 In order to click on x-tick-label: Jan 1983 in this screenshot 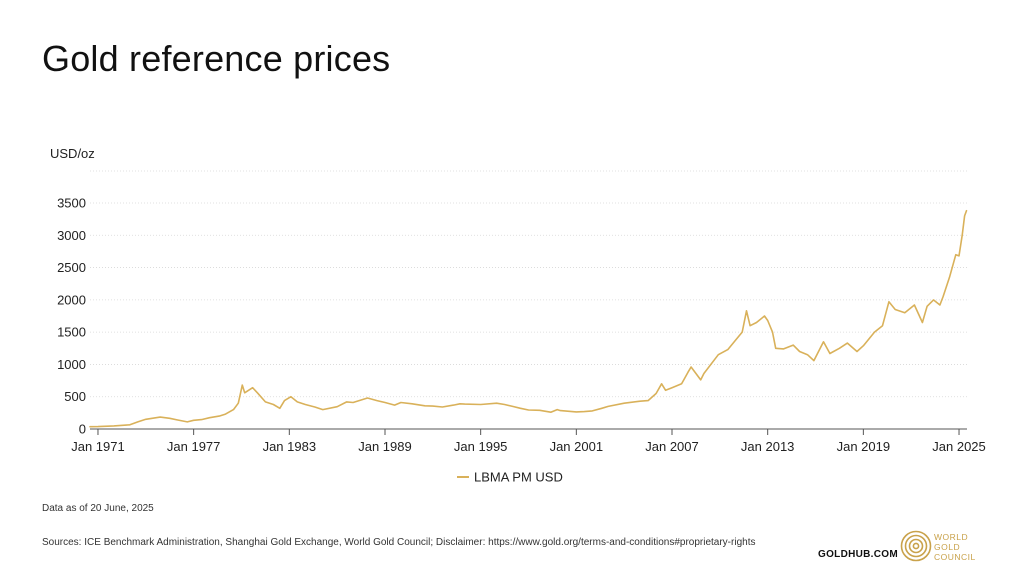, I will do `click(290, 446)`.